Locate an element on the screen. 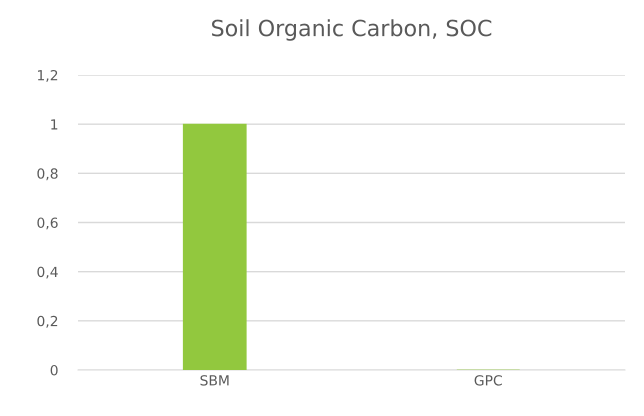 This screenshot has width=644, height=416. y-tick-label: 0,6 is located at coordinates (47, 223).